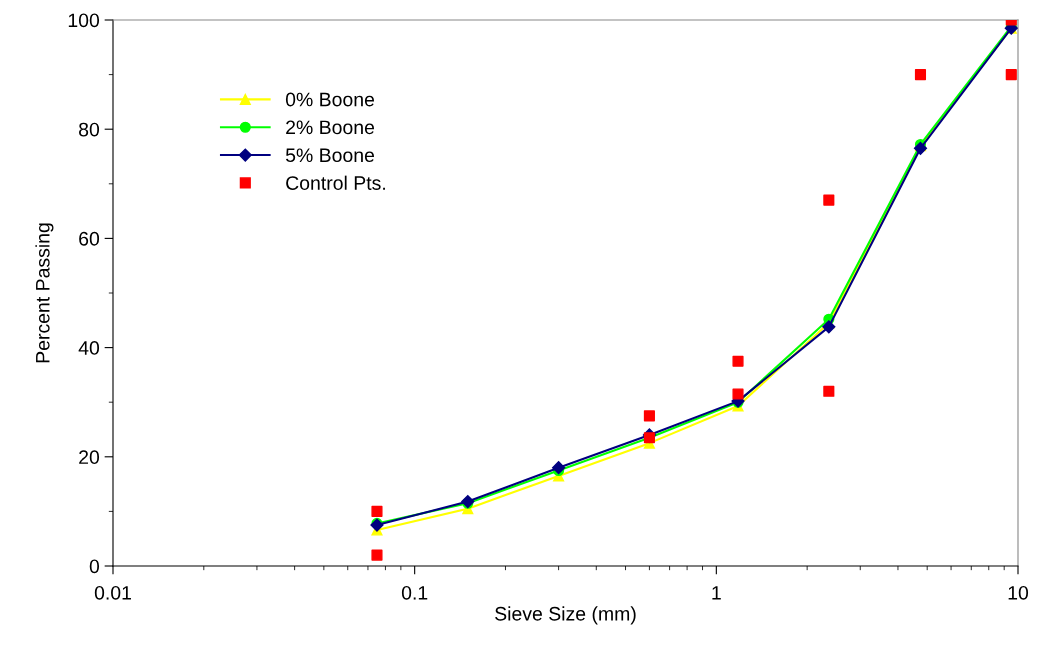 The width and height of the screenshot is (1047, 658). I want to click on y-tick-label: 80, so click(89, 129).